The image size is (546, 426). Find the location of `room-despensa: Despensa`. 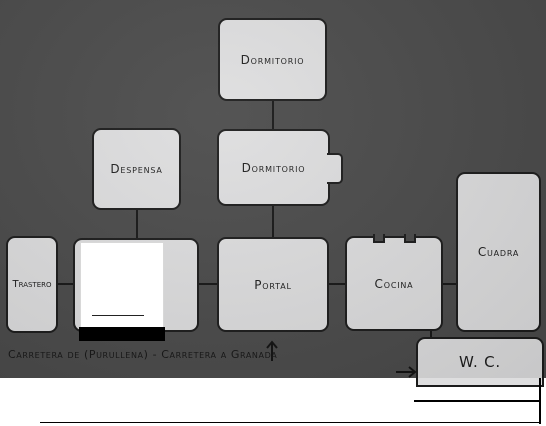

room-despensa: Despensa is located at coordinates (136, 169).